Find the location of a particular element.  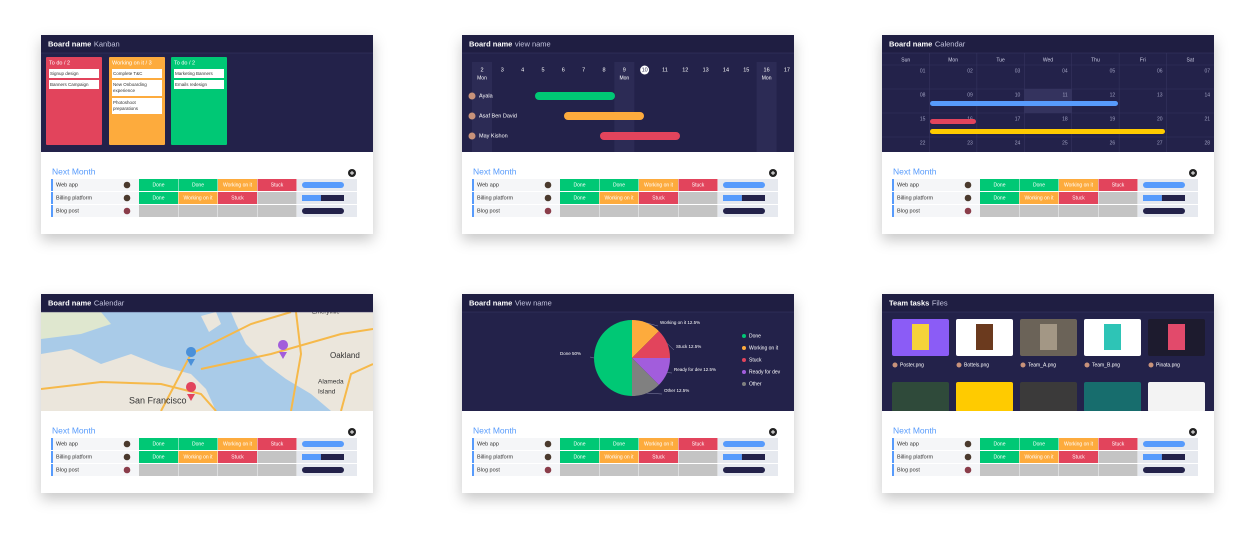

progress-bar is located at coordinates (332, 198).